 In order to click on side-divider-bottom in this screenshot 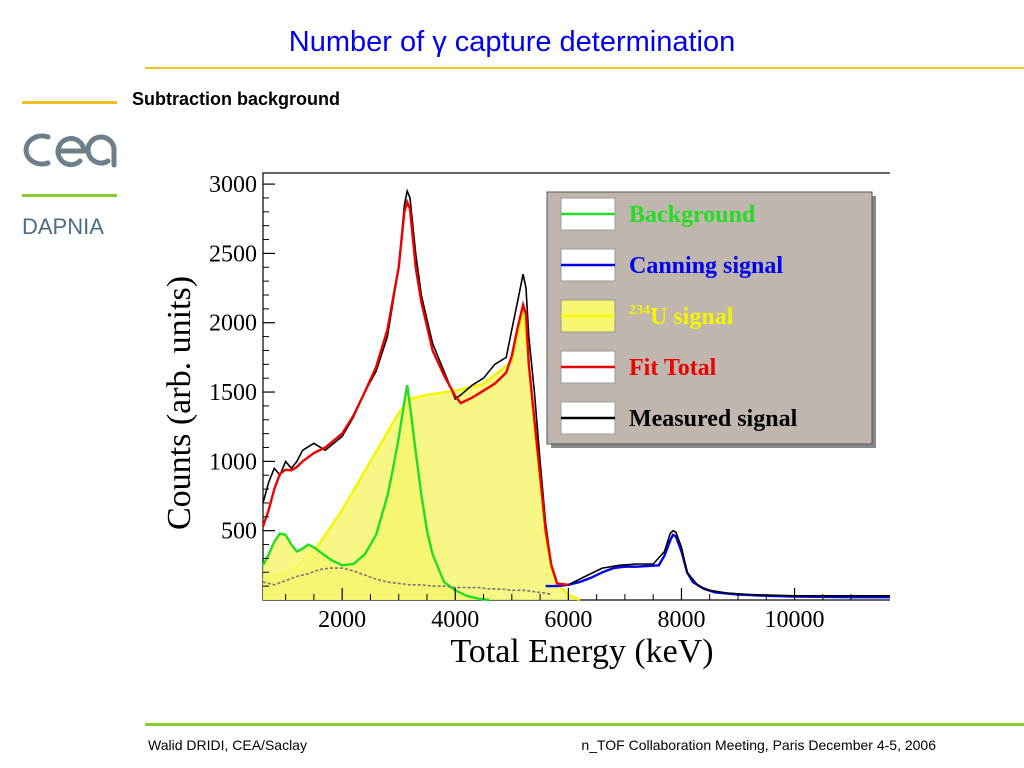, I will do `click(69, 195)`.